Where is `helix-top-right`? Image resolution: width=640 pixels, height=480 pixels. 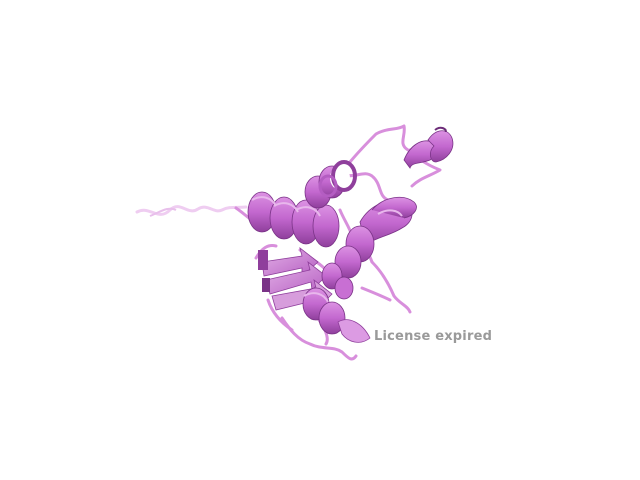 helix-top-right is located at coordinates (428, 147).